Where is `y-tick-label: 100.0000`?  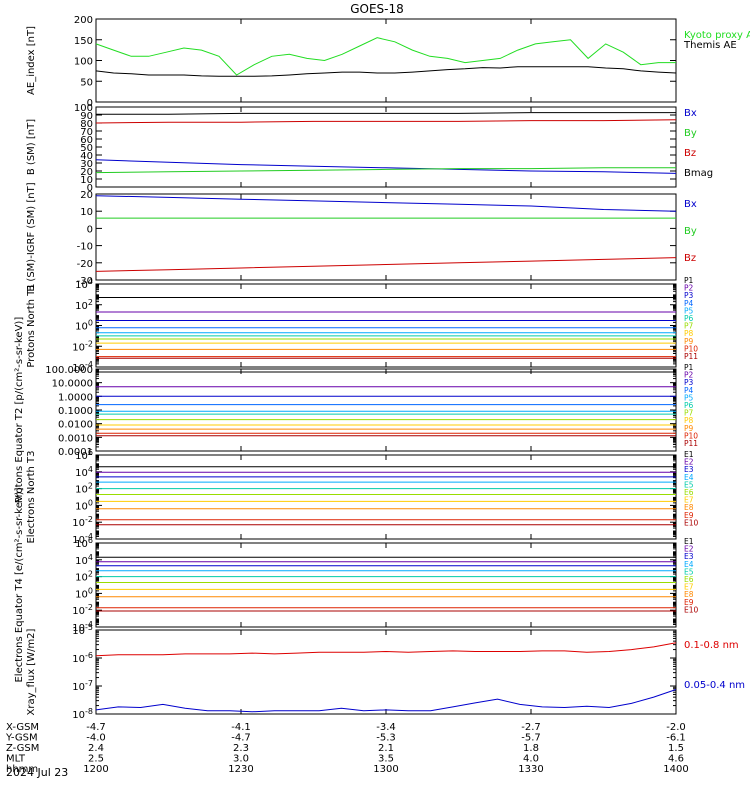 y-tick-label: 100.0000 is located at coordinates (69, 370).